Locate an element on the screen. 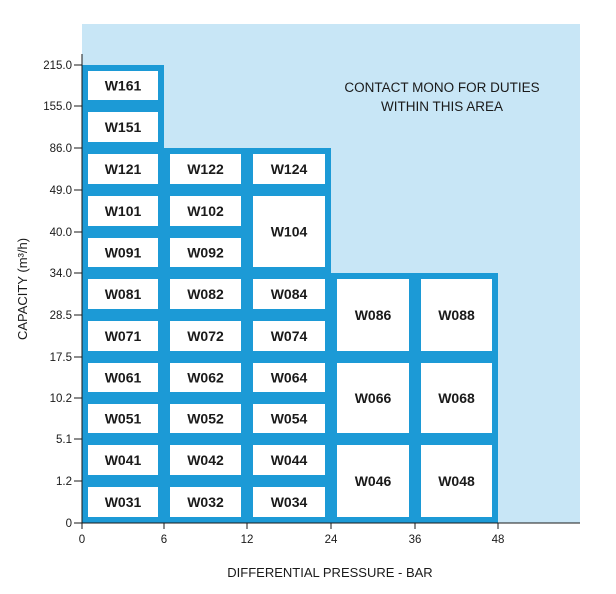 This screenshot has height=594, width=616. pump-cell-w092: W092 is located at coordinates (205, 252).